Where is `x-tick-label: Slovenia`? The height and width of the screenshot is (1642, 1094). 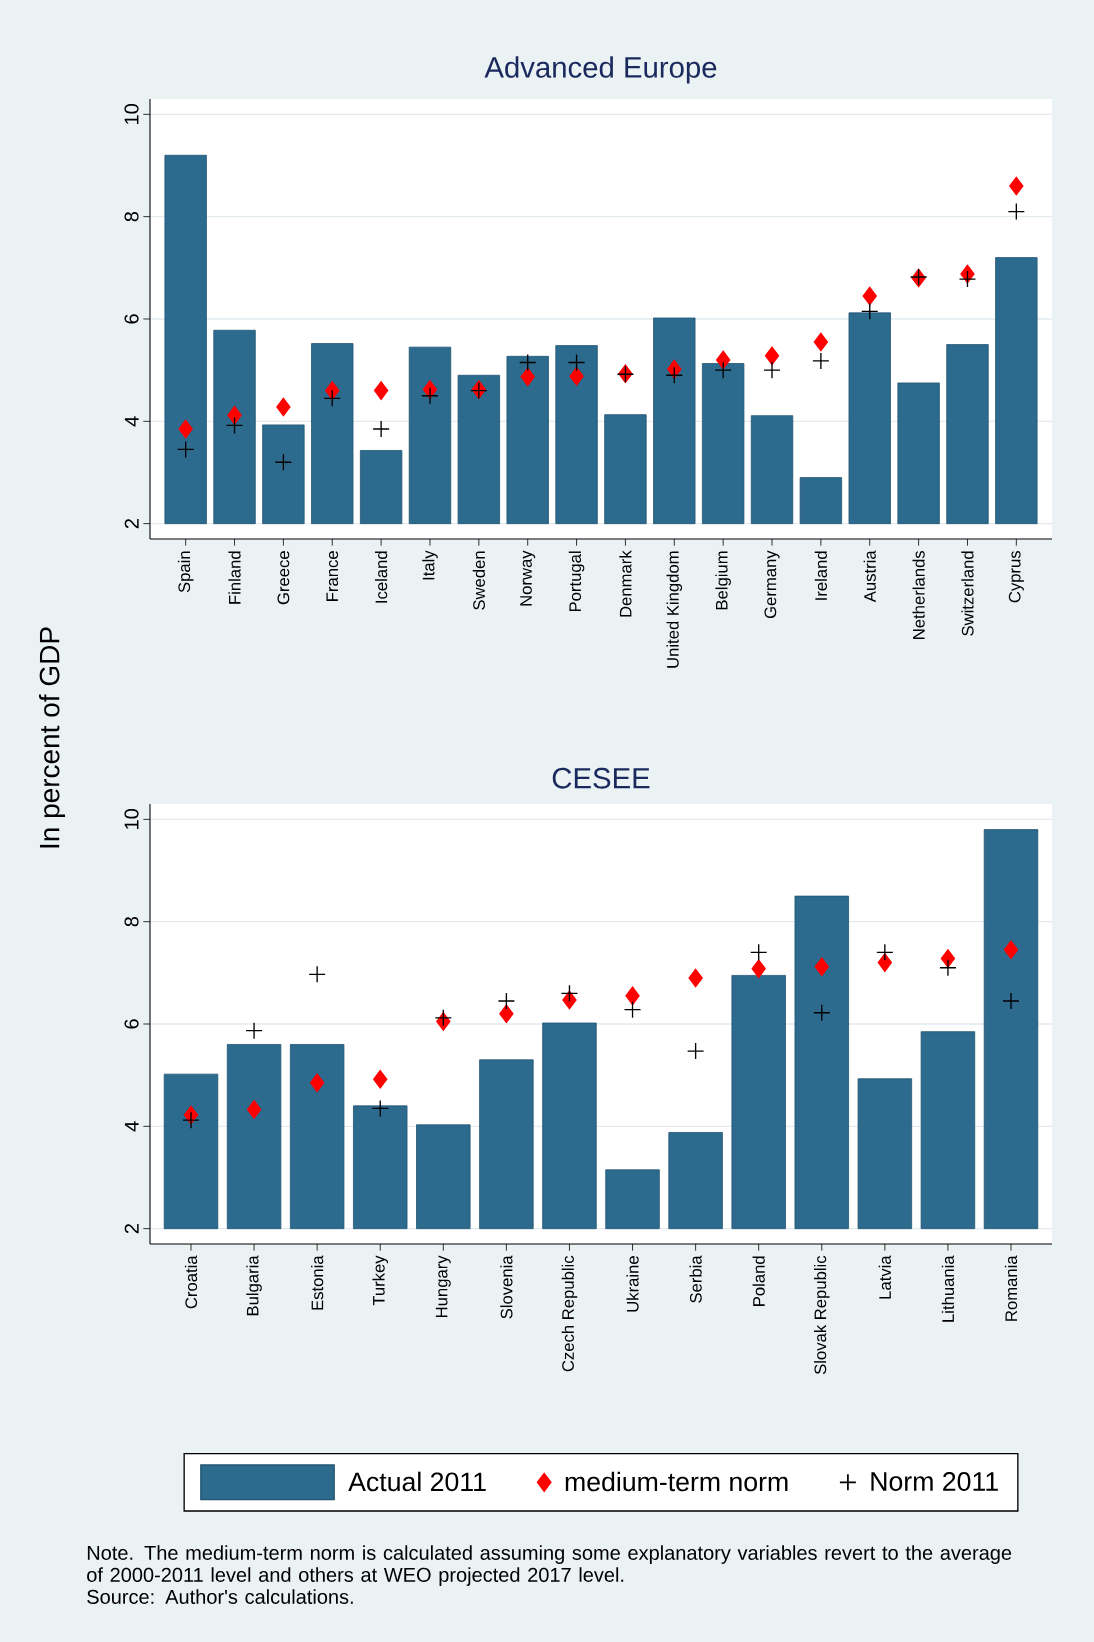
x-tick-label: Slovenia is located at coordinates (506, 1287).